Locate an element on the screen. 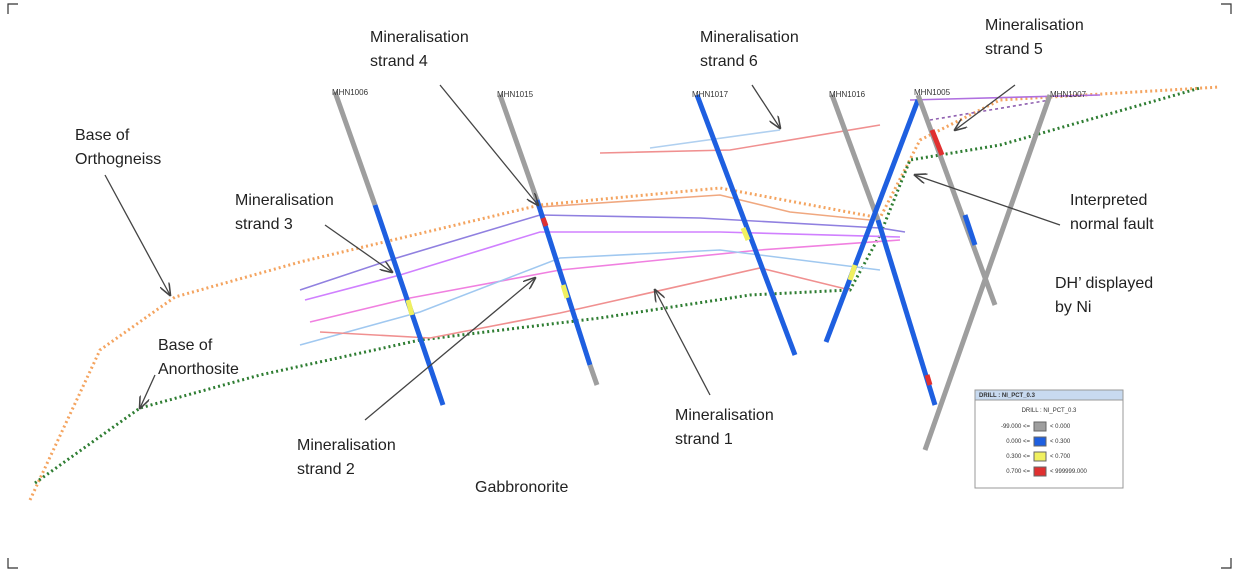 The image size is (1239, 572). legend-from: 0.300 <= is located at coordinates (1018, 457).